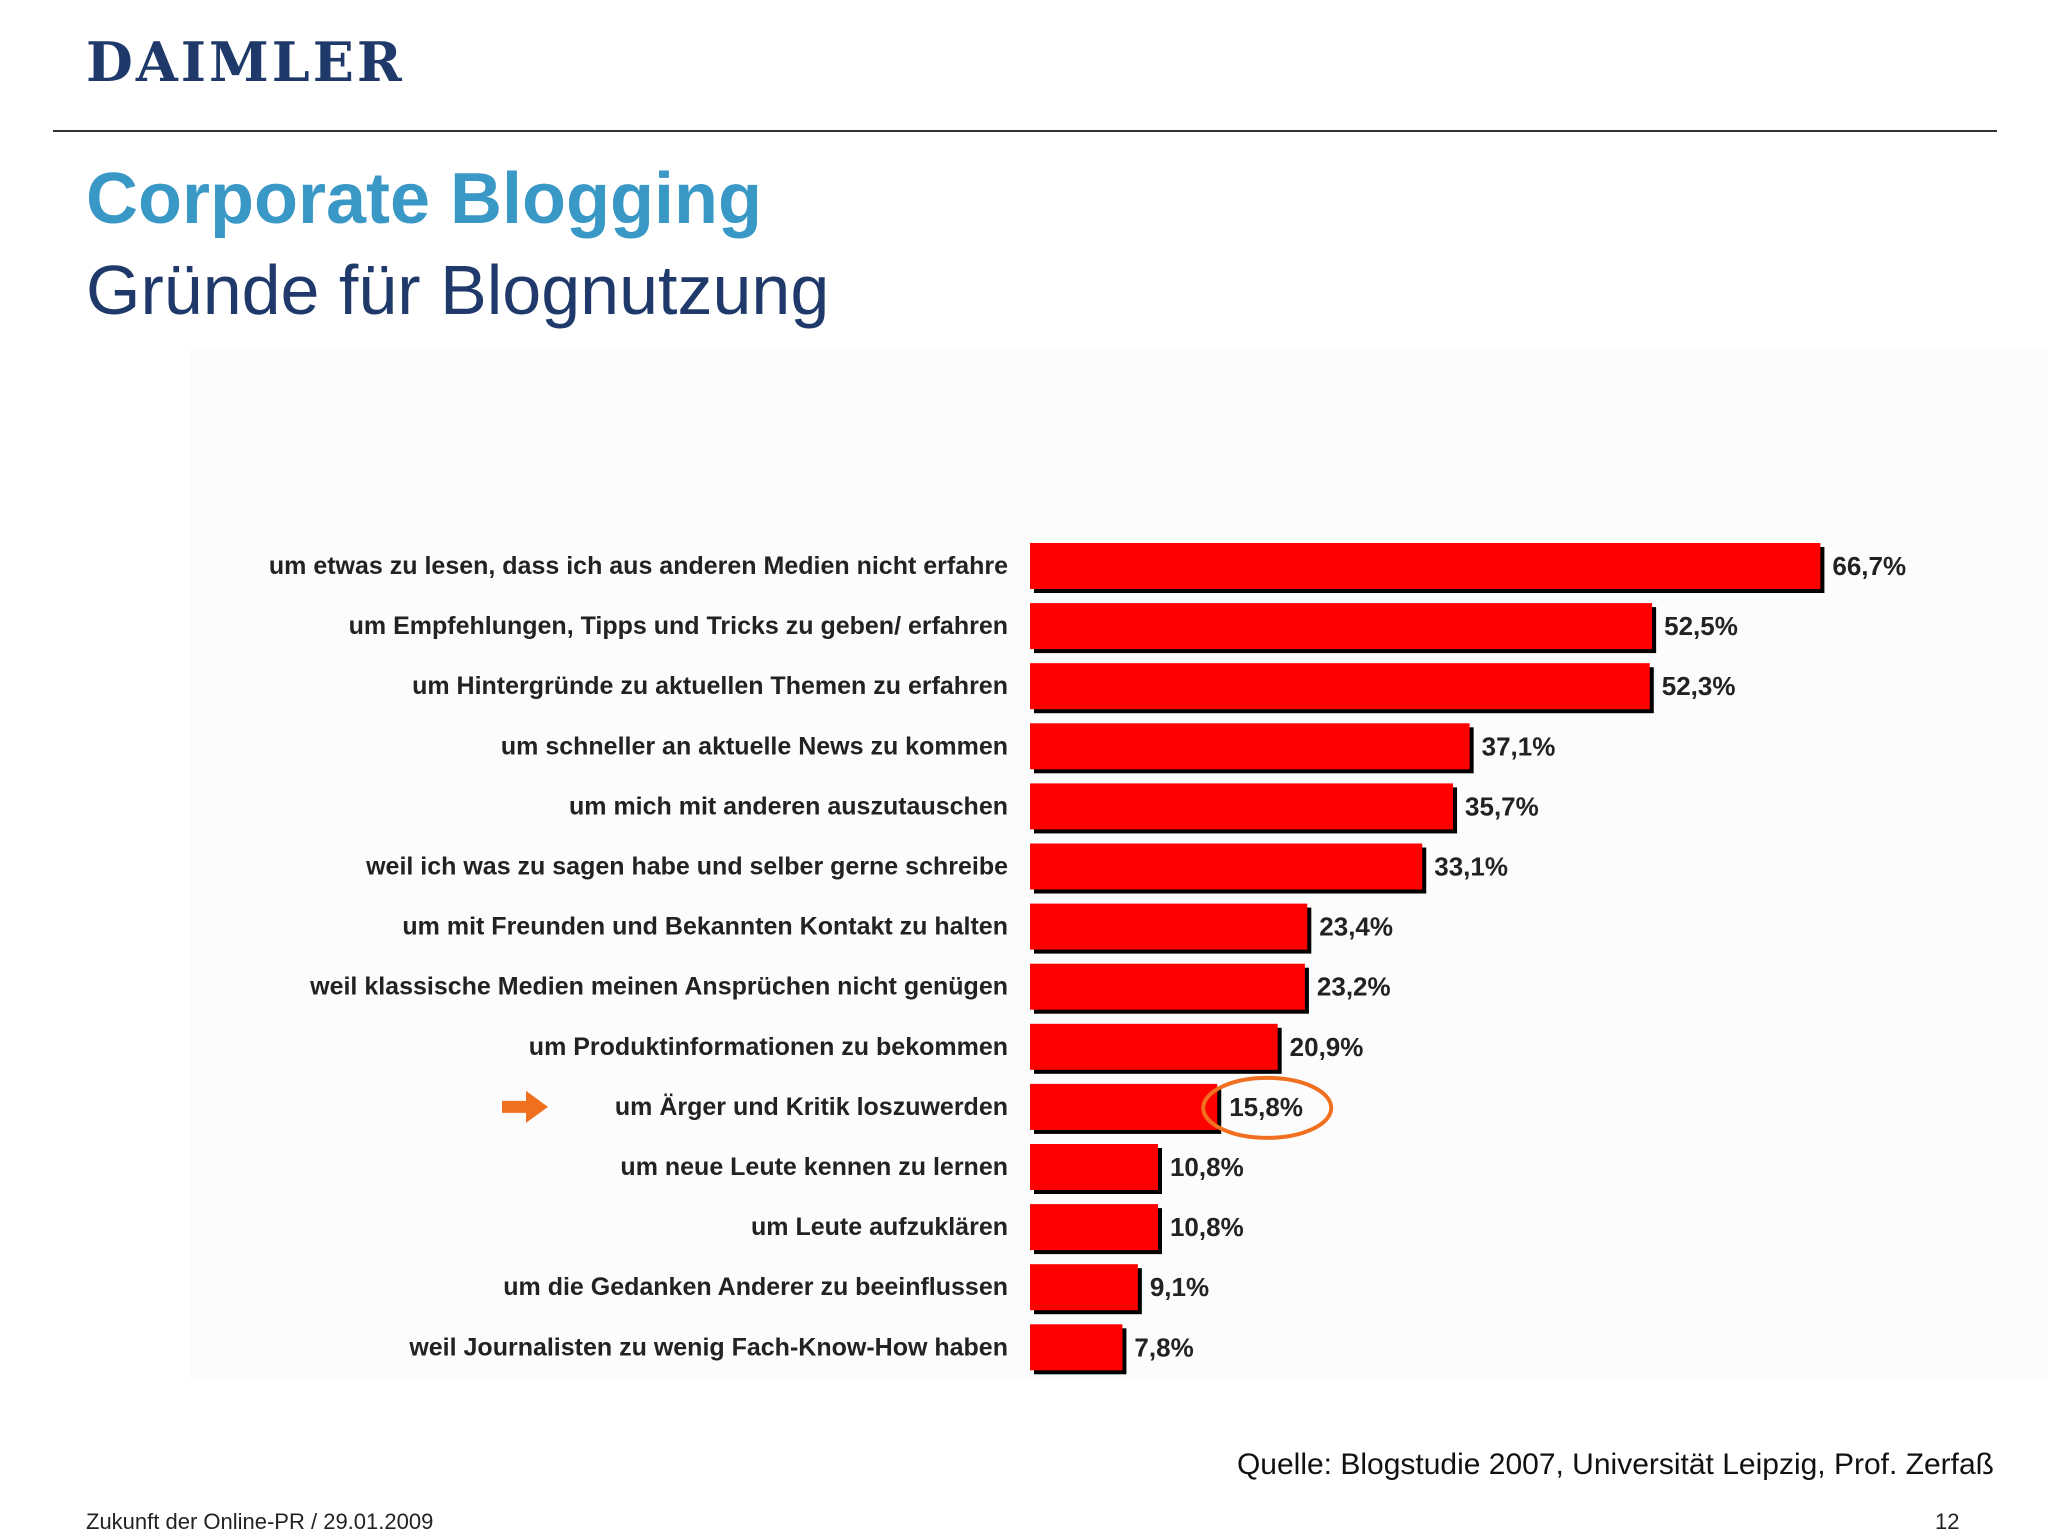 This screenshot has width=2048, height=1537. Describe the element at coordinates (1699, 686) in the screenshot. I see `value-label: 52,3%` at that location.